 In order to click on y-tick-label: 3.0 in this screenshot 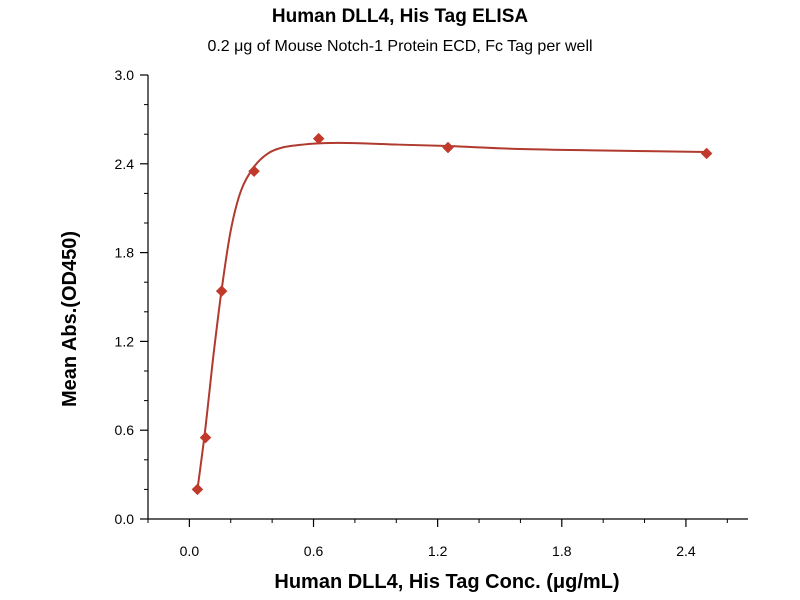, I will do `click(125, 75)`.